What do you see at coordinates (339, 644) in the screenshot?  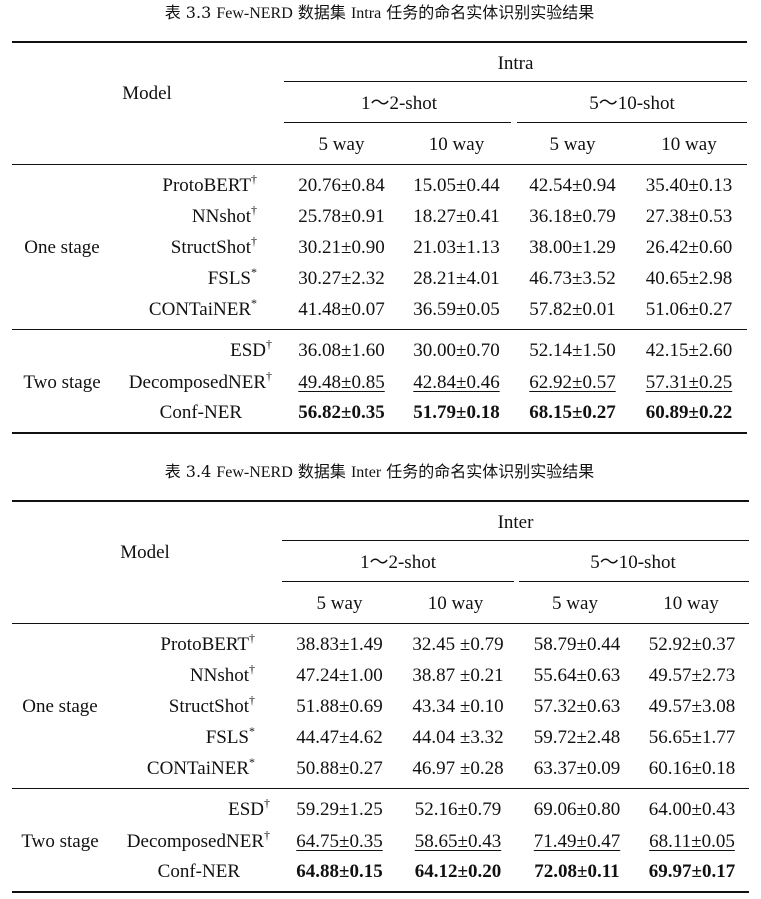 I see `score-cell: 38.83±1.49` at bounding box center [339, 644].